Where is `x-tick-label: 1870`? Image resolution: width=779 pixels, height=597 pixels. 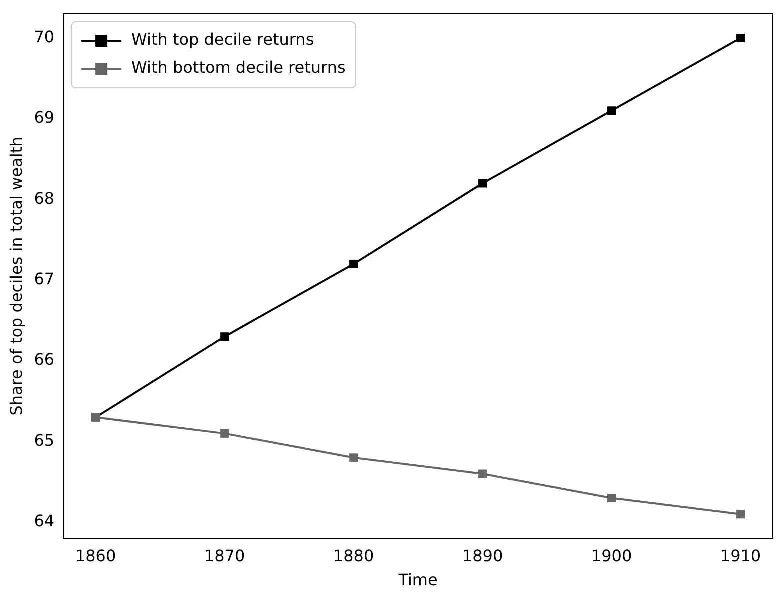
x-tick-label: 1870 is located at coordinates (225, 556).